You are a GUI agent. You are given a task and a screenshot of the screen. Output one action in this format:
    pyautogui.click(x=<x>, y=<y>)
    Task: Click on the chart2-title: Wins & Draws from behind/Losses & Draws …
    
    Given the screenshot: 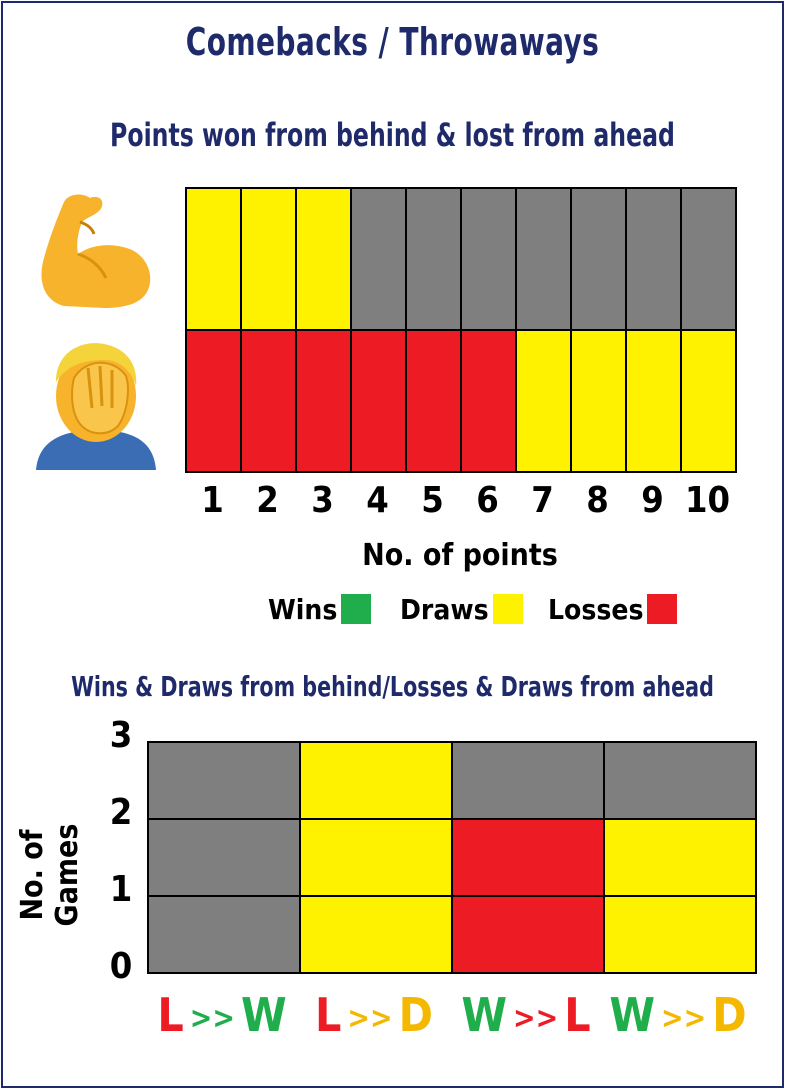 What is the action you would take?
    pyautogui.click(x=392, y=686)
    